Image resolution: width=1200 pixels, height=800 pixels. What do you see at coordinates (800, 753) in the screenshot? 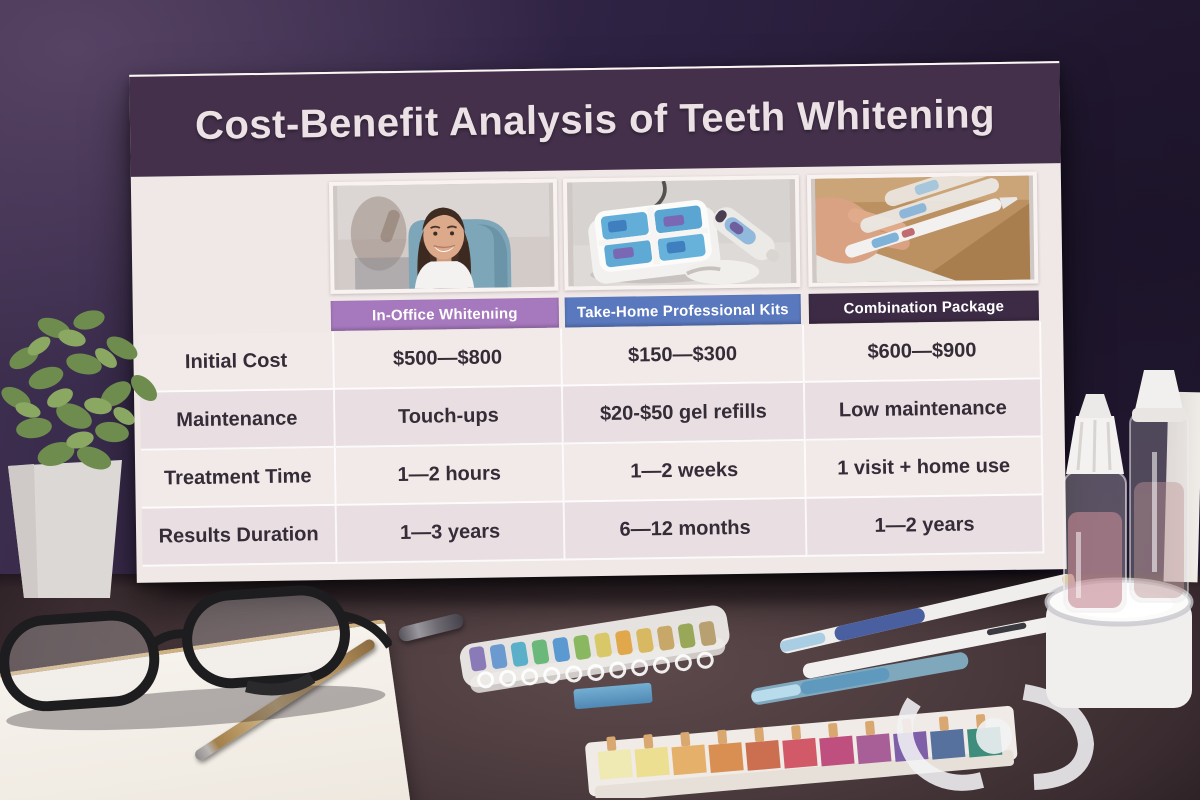
I see `chart-swatches` at bounding box center [800, 753].